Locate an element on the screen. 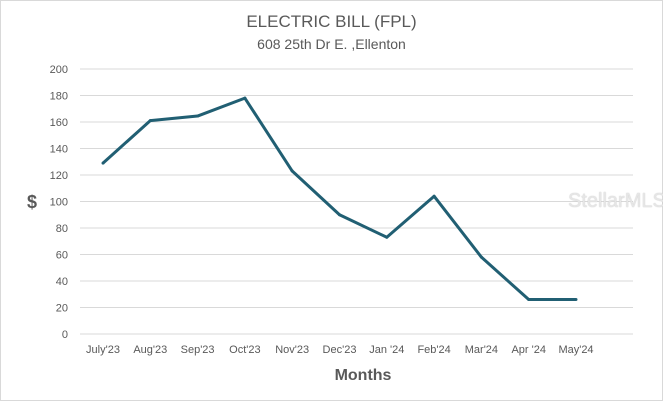 The height and width of the screenshot is (401, 663). y-tick-label: 0 is located at coordinates (65, 335).